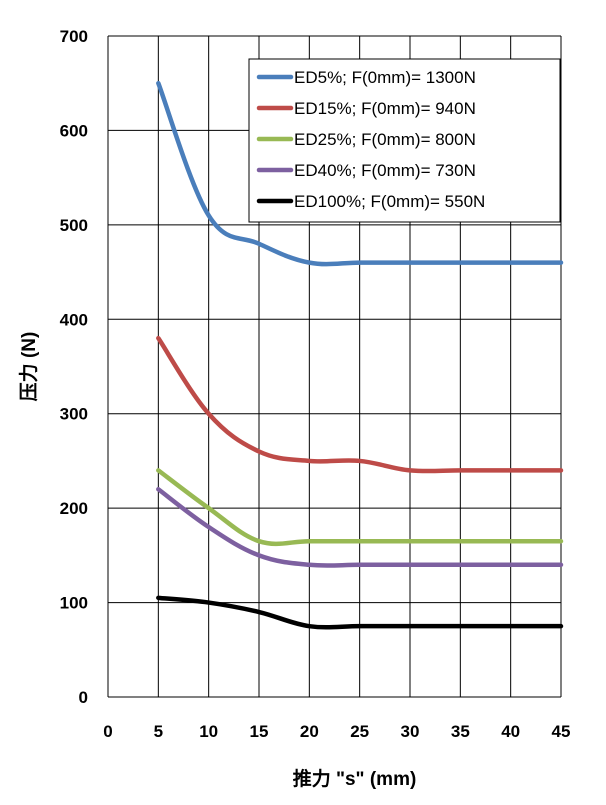 This screenshot has height=805, width=606. What do you see at coordinates (355, 778) in the screenshot?
I see `x-axis-title: 推力 "s" (mm)` at bounding box center [355, 778].